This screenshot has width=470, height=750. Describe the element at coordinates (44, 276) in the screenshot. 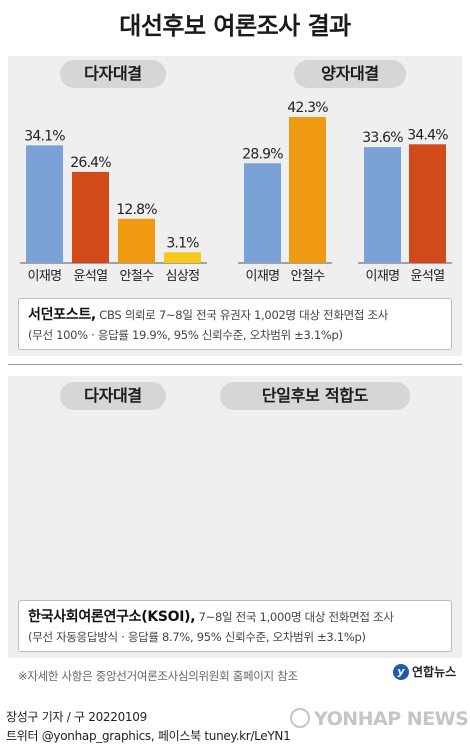

I see `category-label-0-0: 이재명` at that location.